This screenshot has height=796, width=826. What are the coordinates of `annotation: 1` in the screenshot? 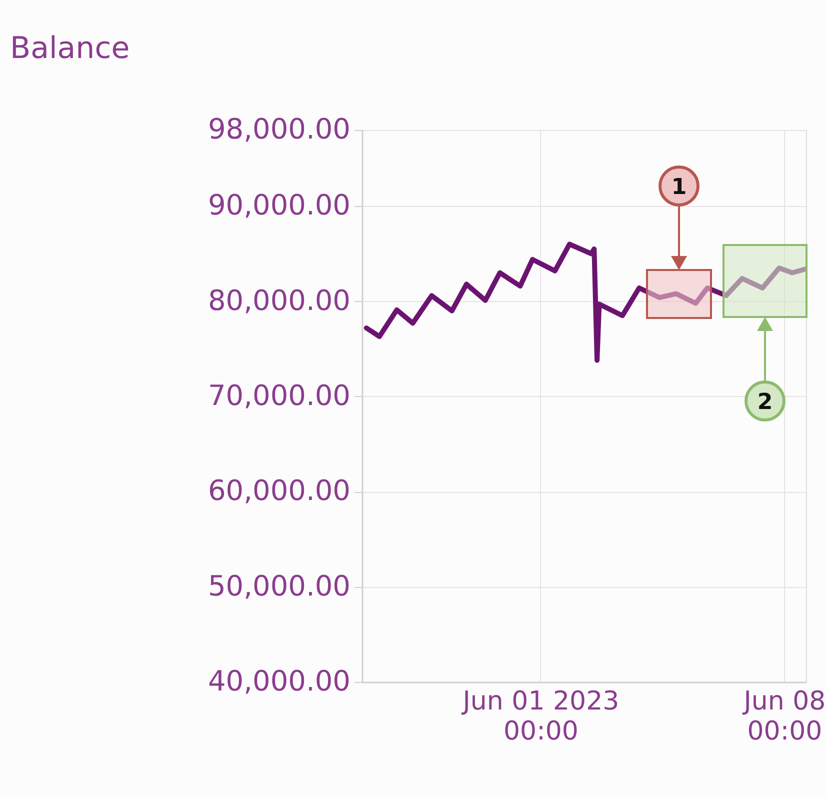 It's located at (679, 187).